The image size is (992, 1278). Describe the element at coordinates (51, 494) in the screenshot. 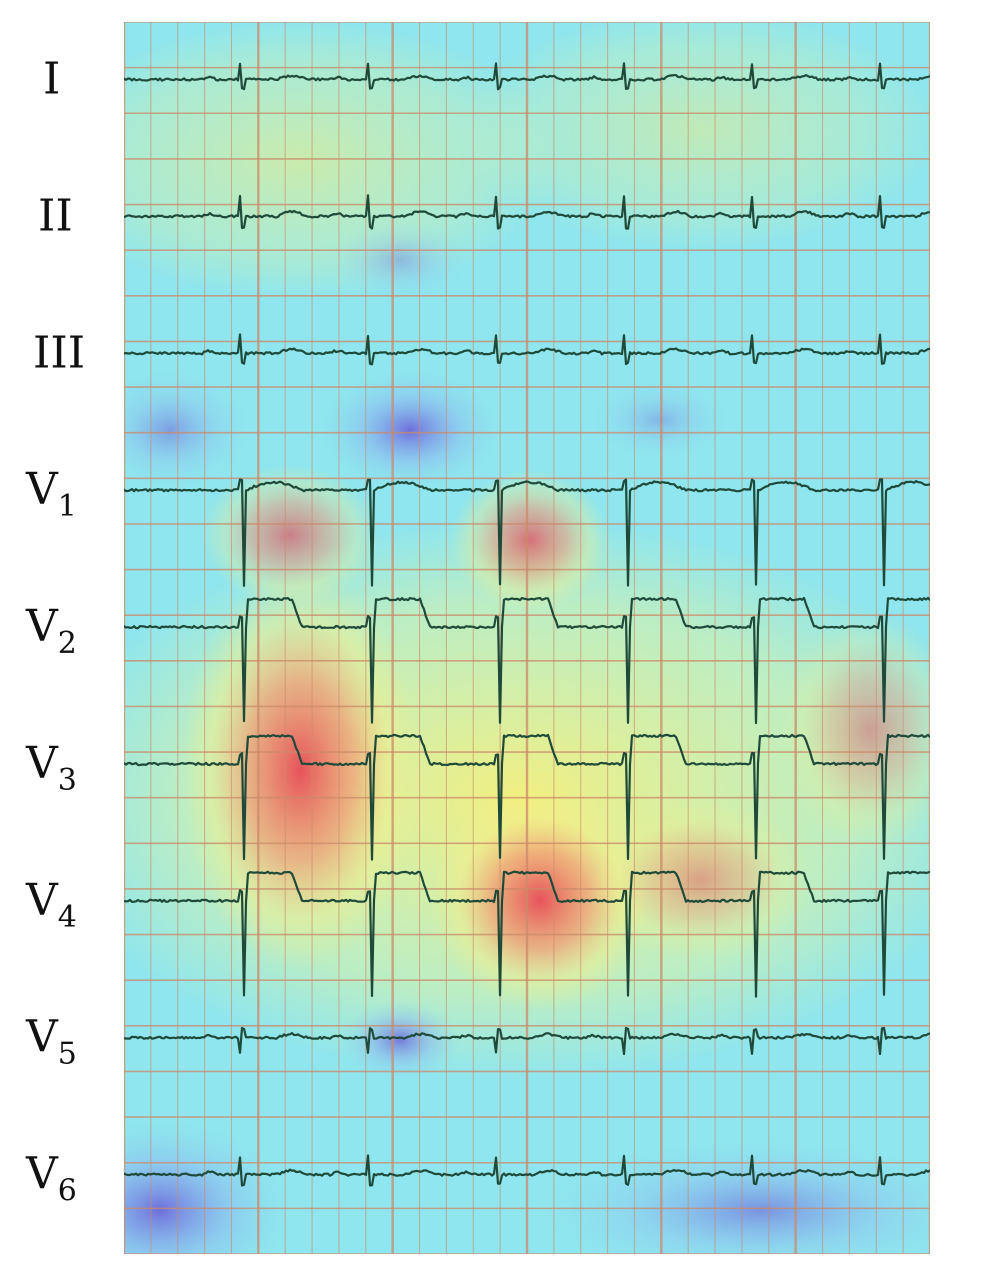

I see `lead-label-V1: V1` at that location.